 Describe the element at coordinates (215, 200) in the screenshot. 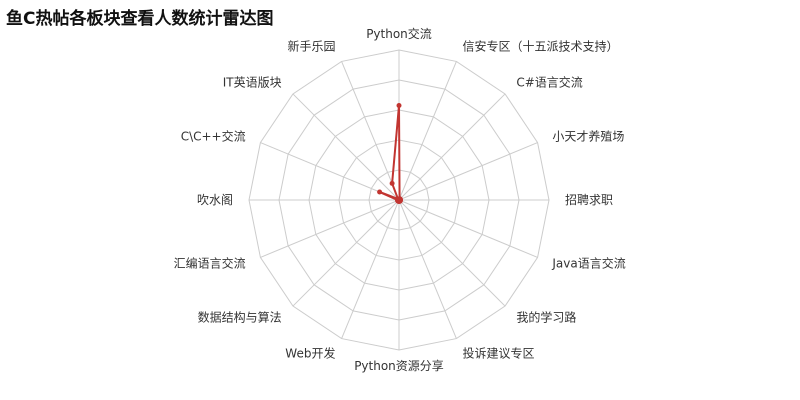

I see `indicator-label: 吹水阁` at that location.